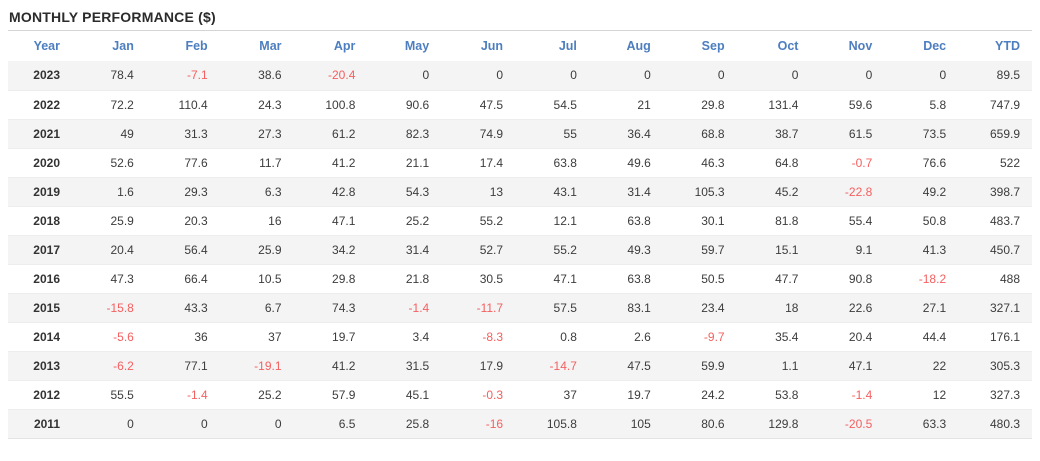 This screenshot has width=1040, height=461. Describe the element at coordinates (625, 308) in the screenshot. I see `cell-2015-aug: 83.1` at that location.